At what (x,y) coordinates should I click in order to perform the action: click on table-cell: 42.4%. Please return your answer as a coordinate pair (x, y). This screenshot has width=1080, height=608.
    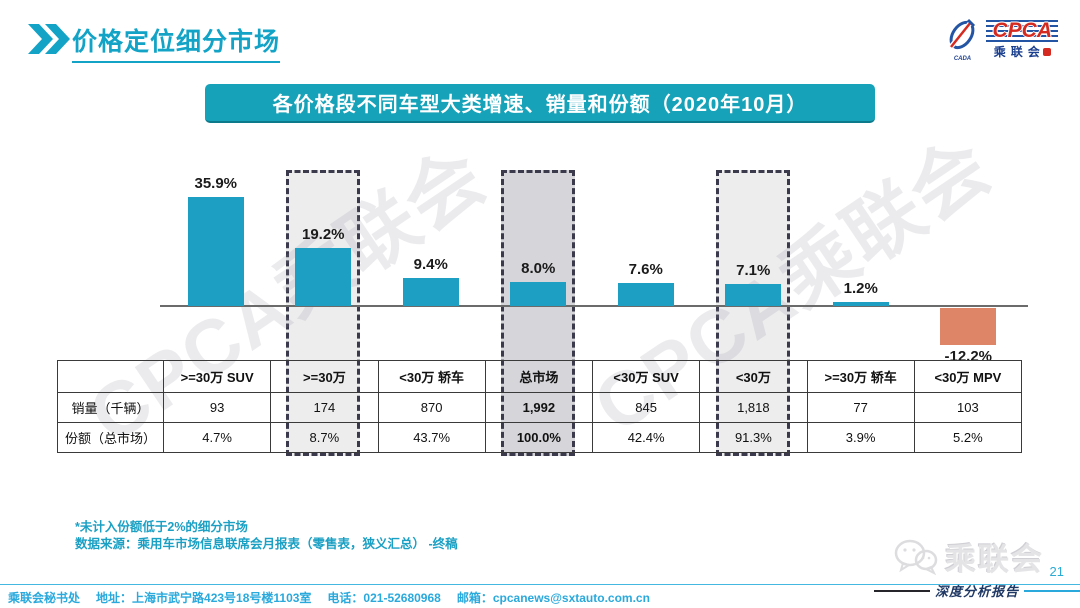
    Looking at the image, I should click on (646, 437).